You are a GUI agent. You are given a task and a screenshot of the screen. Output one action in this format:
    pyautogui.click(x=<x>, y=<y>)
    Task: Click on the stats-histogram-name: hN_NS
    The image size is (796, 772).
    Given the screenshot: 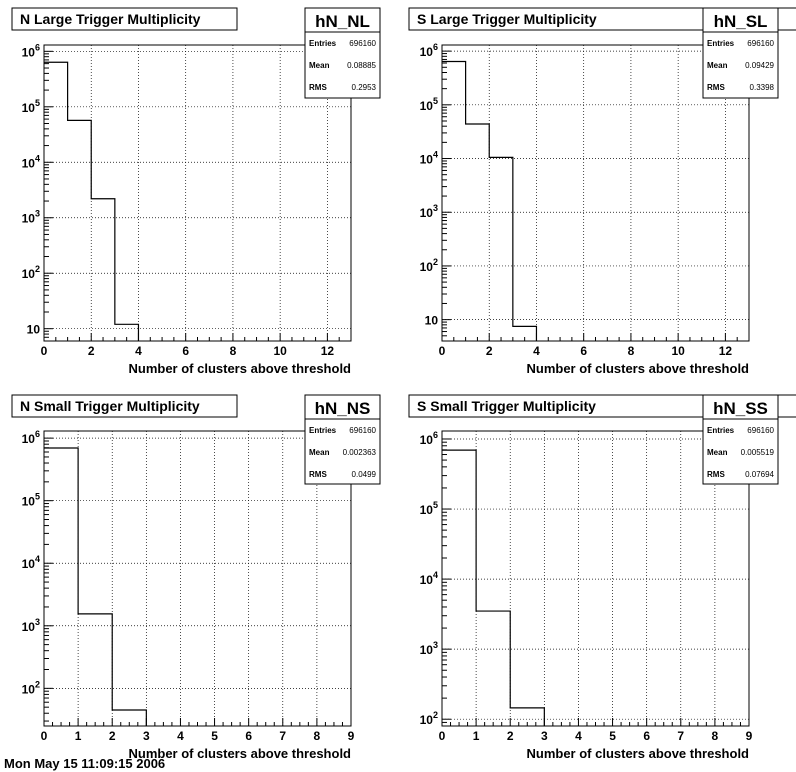 What is the action you would take?
    pyautogui.click(x=343, y=408)
    